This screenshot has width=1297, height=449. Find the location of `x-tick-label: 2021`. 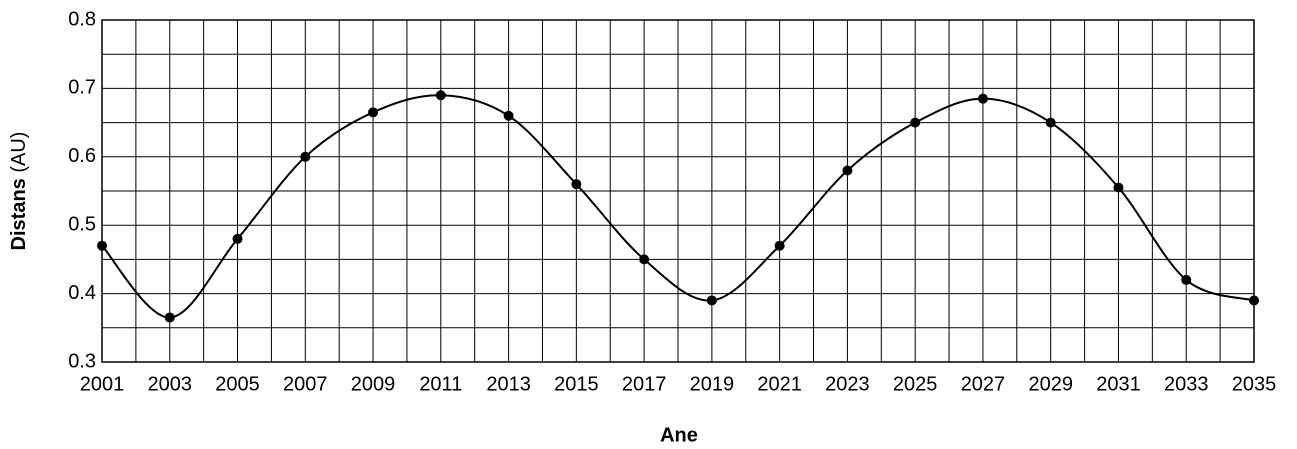

x-tick-label: 2021 is located at coordinates (779, 384).